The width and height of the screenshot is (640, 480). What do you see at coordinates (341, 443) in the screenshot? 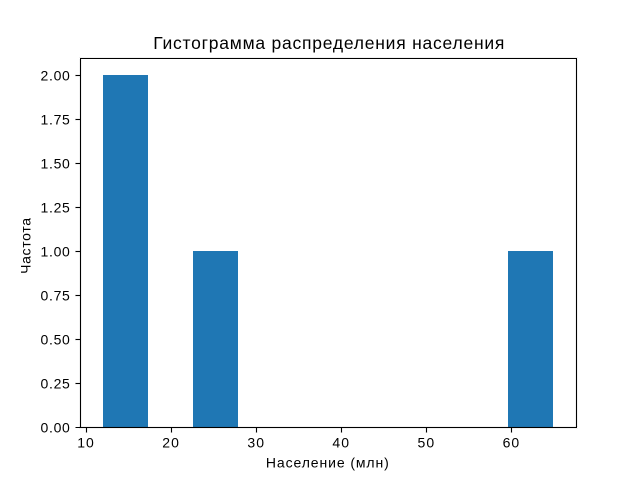
I see `svg-text: 40` at bounding box center [341, 443].